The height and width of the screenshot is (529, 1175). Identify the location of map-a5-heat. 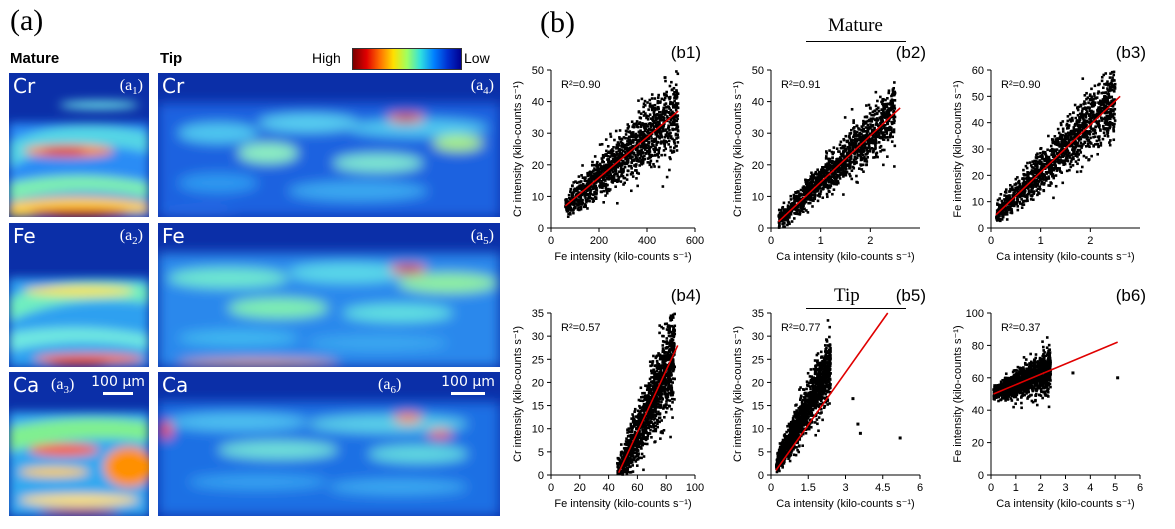
(329, 310).